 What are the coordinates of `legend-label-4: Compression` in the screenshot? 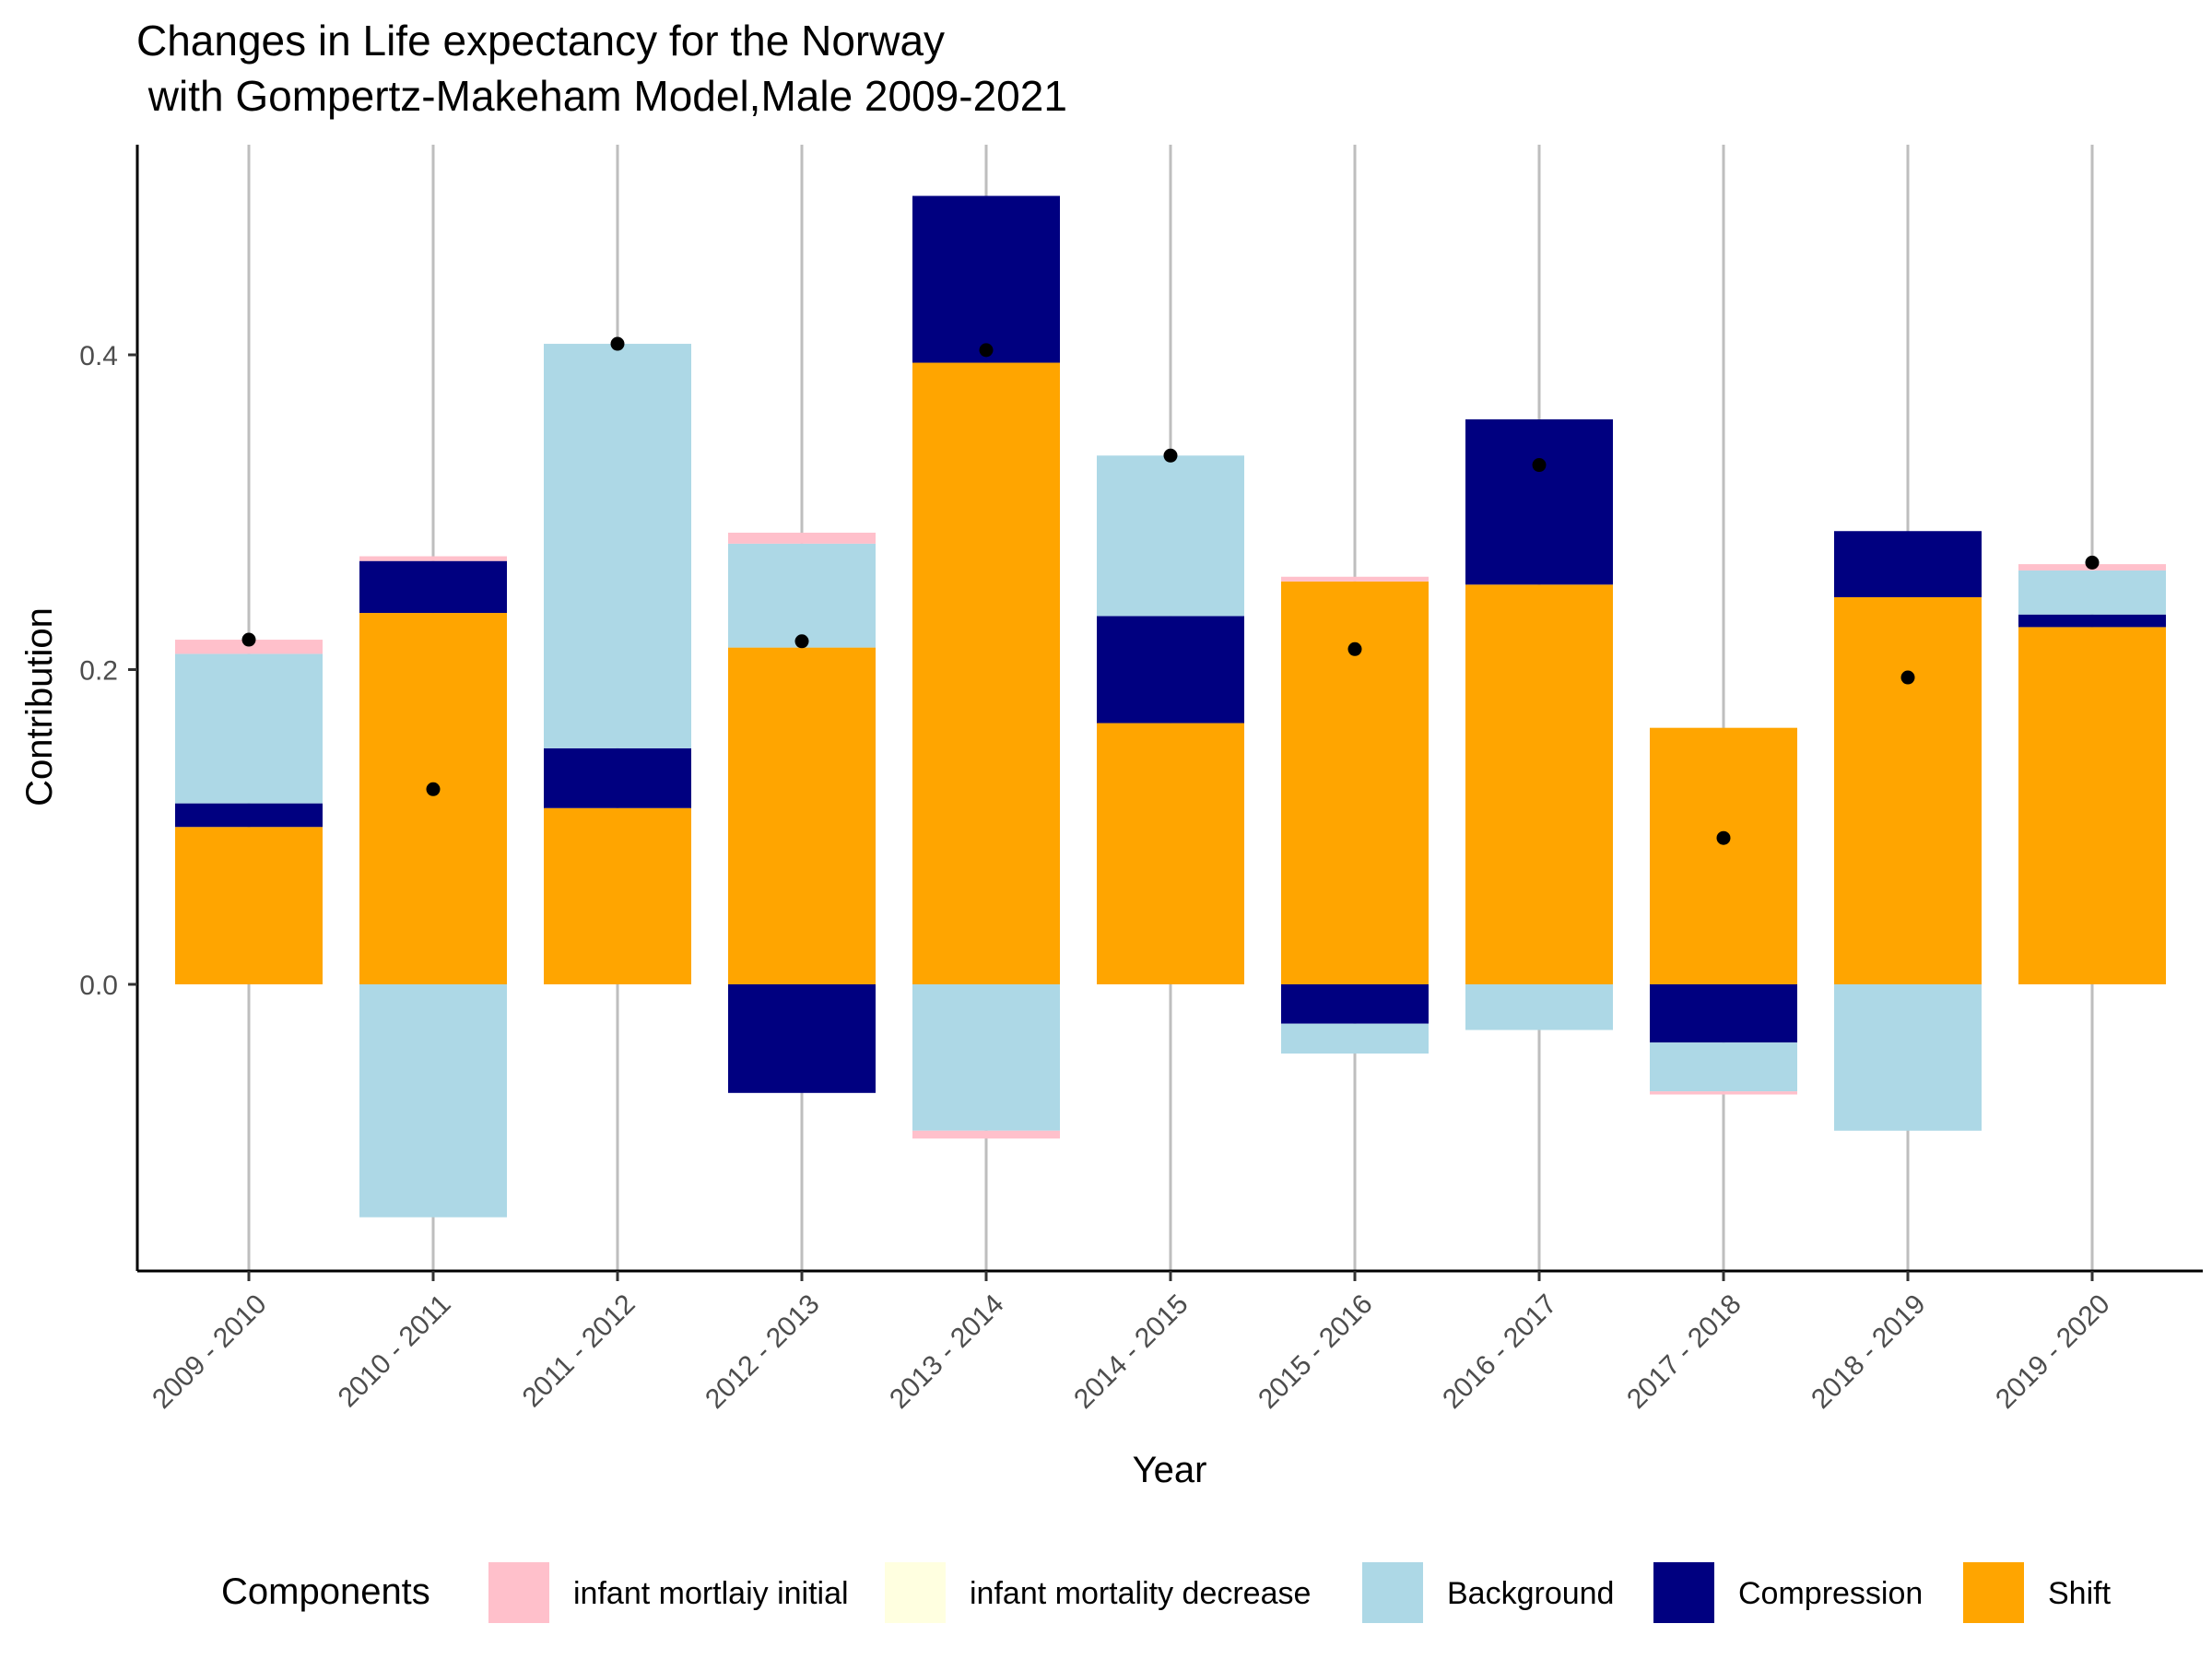 It's located at (1830, 1593).